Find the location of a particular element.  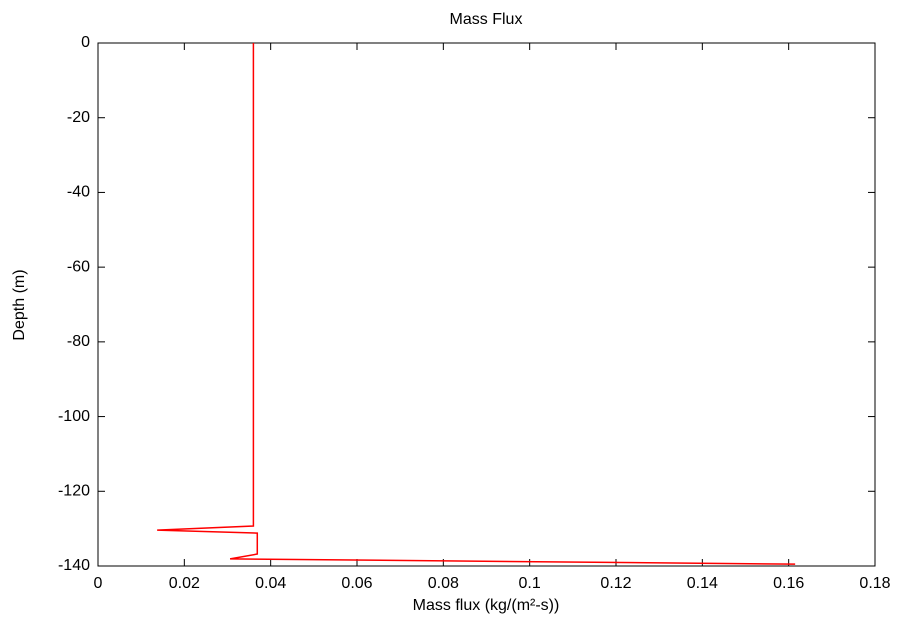

x-tick-label: 0.16 is located at coordinates (788, 583).